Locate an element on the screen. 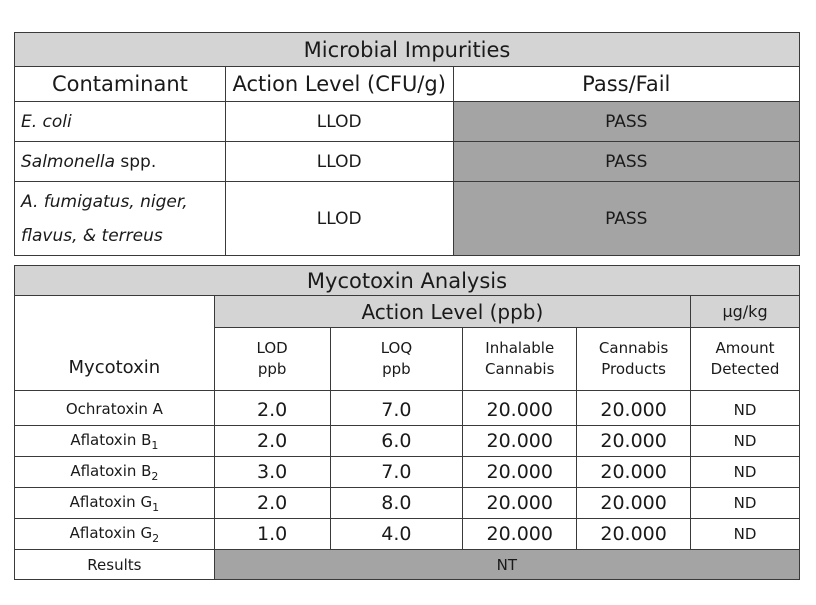 Image resolution: width=816 pixels, height=605 pixels. action-level-header: Action Level (CFU/g) is located at coordinates (339, 84).